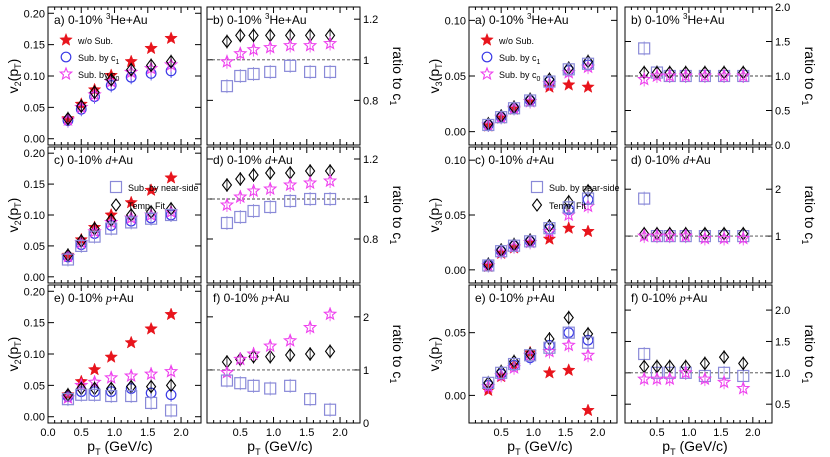 The width and height of the screenshot is (830, 457). What do you see at coordinates (515, 298) in the screenshot?
I see `panel-label: e) 0-10% p+Au` at bounding box center [515, 298].